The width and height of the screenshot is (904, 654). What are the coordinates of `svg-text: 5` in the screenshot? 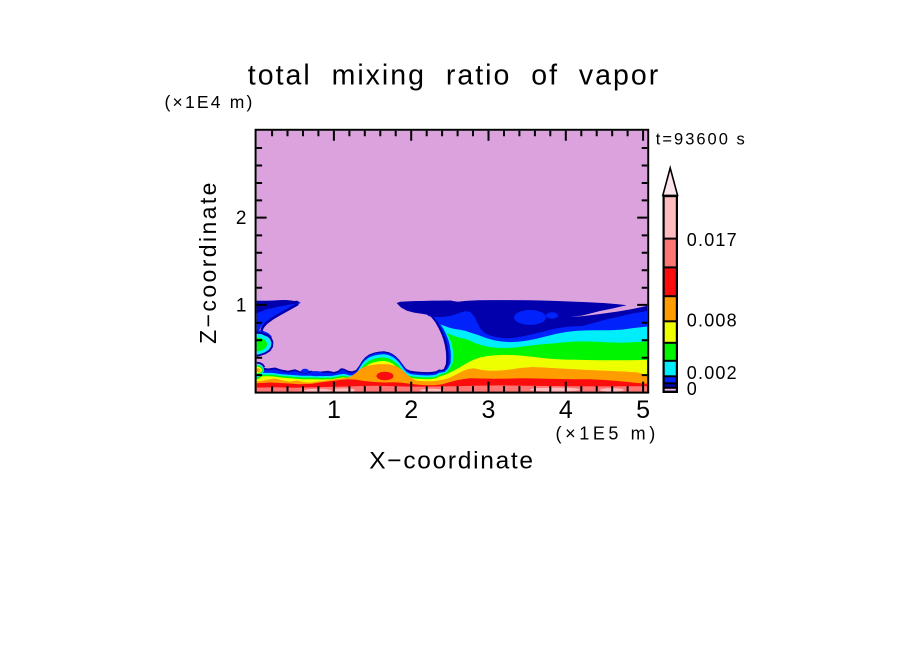 It's located at (643, 410).